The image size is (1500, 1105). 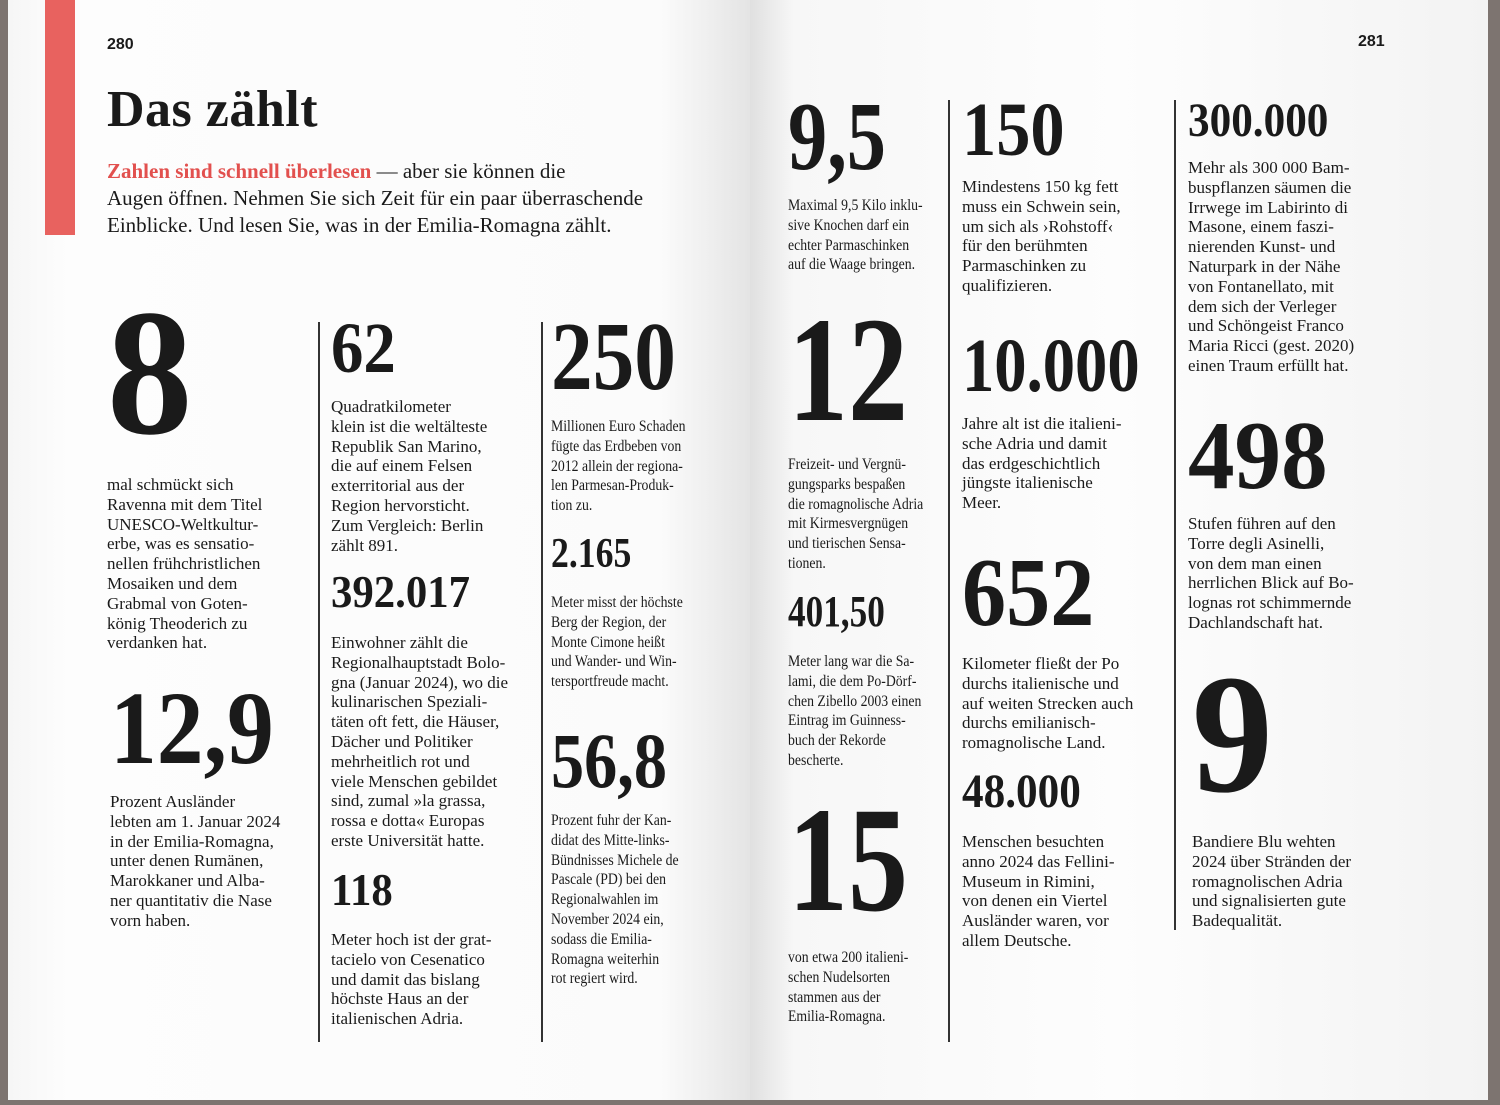 What do you see at coordinates (836, 611) in the screenshot?
I see `stat-number: 401,50` at bounding box center [836, 611].